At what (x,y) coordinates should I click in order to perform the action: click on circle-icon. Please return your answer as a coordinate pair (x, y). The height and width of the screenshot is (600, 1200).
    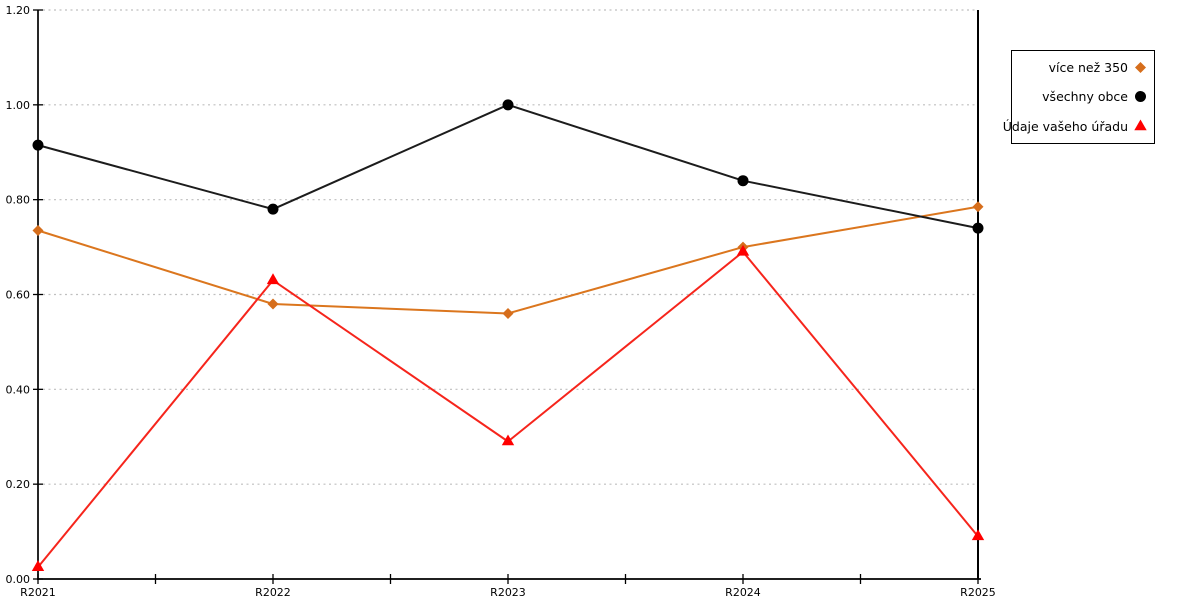
    Looking at the image, I should click on (1140, 97).